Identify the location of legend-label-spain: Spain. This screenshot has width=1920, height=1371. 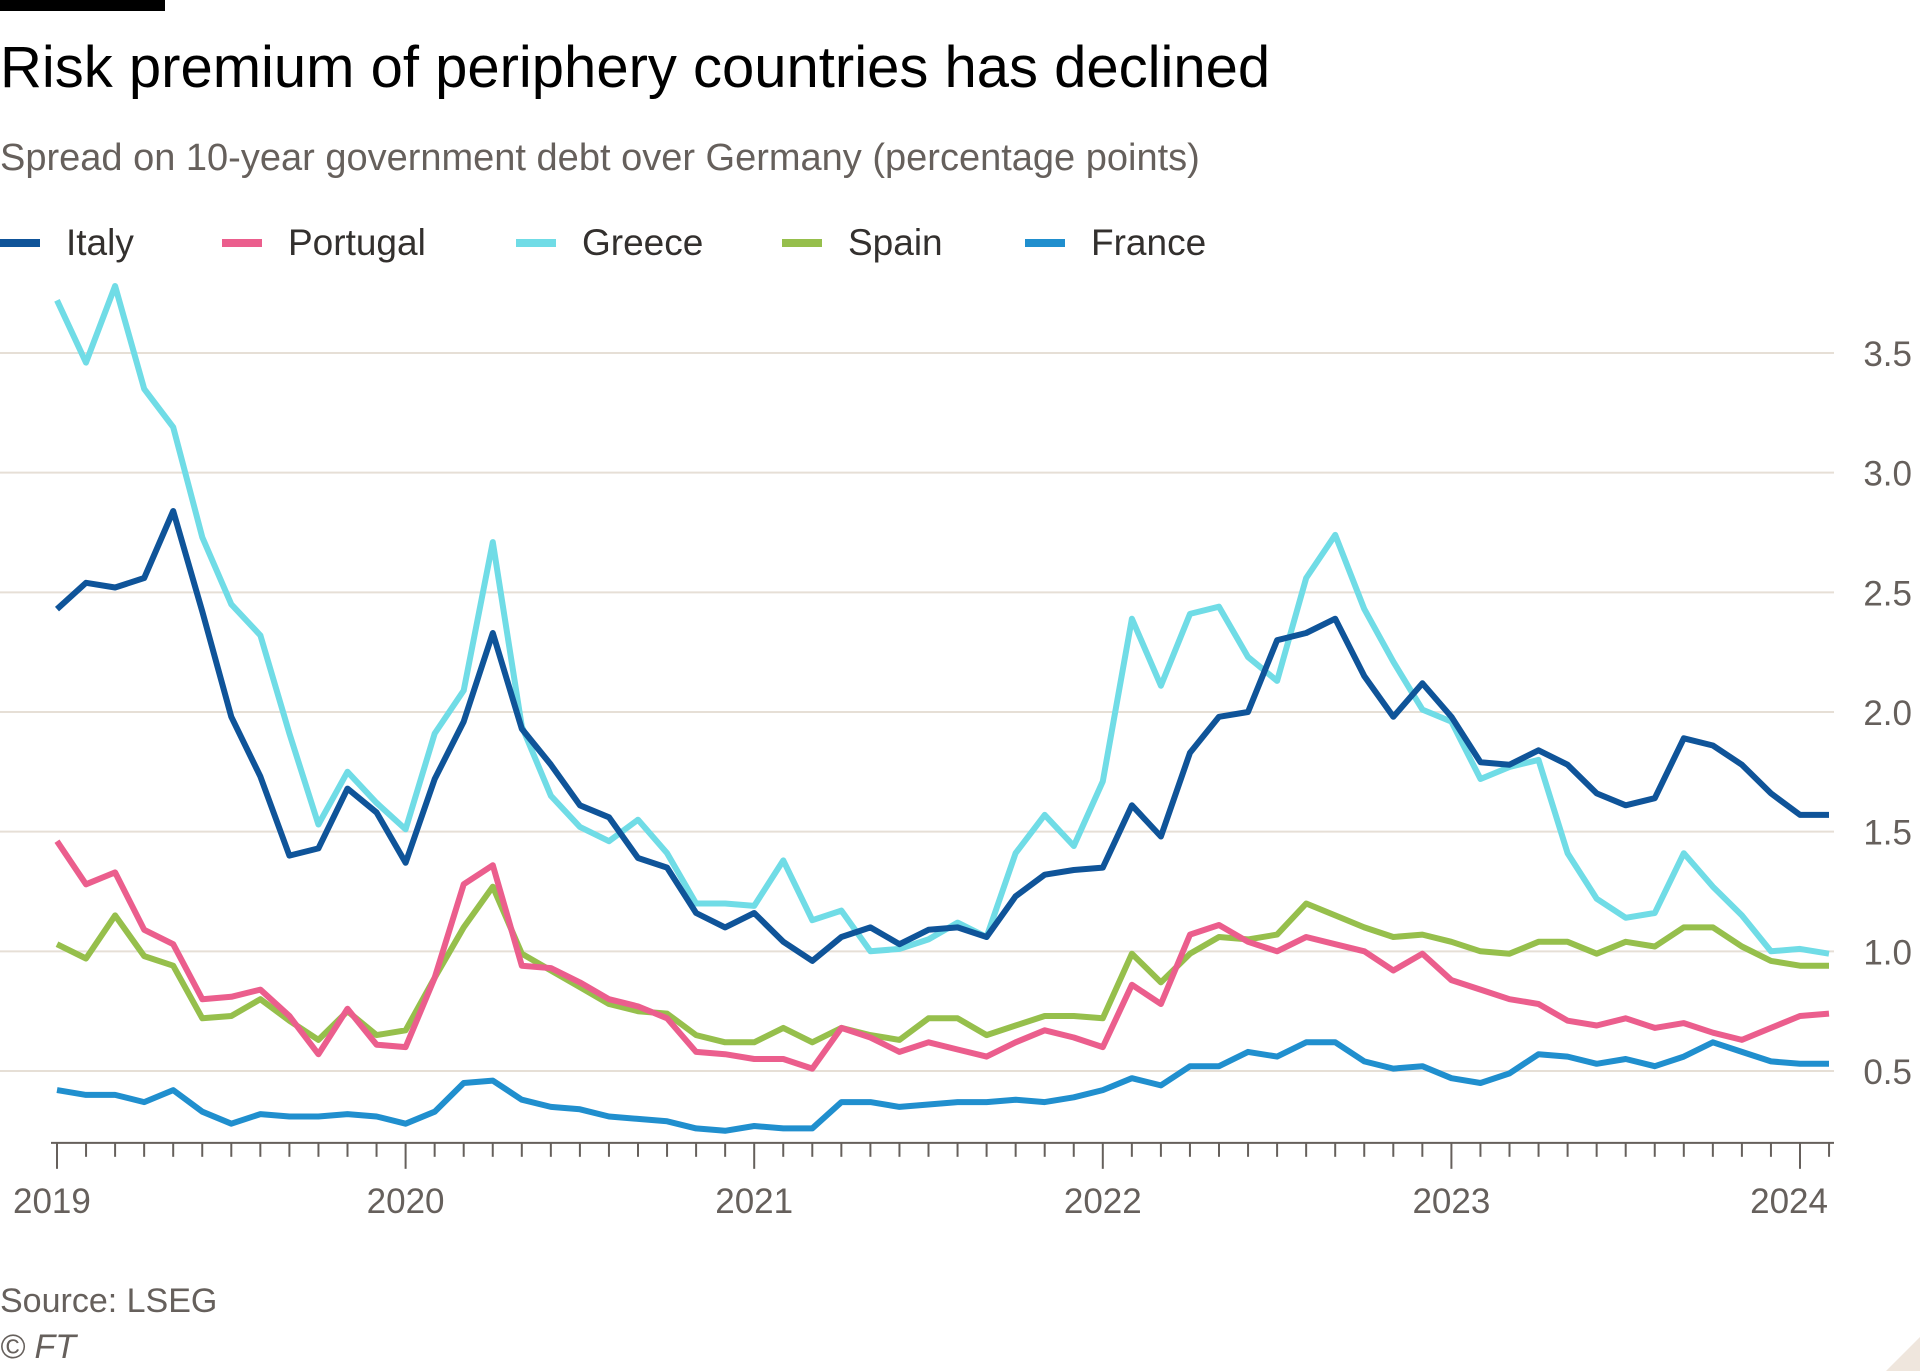
(895, 242).